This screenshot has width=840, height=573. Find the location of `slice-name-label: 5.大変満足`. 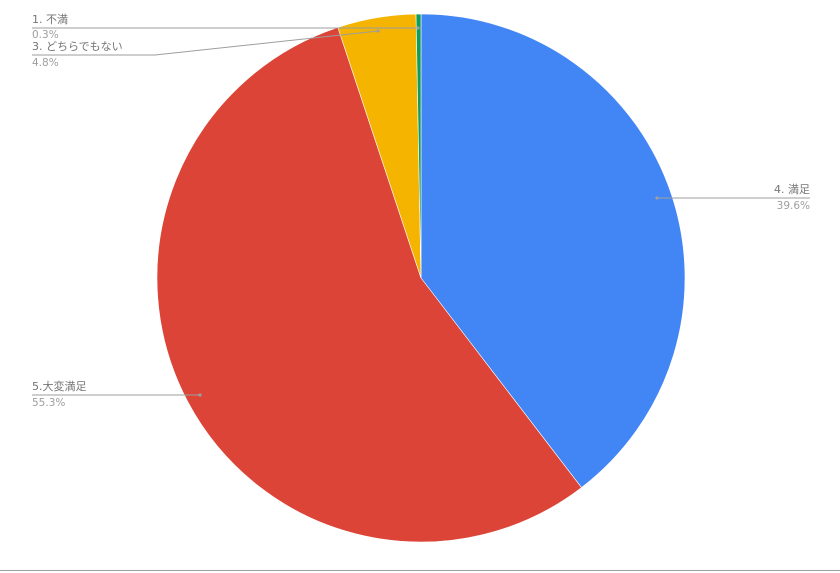

slice-name-label: 5.大変満足 is located at coordinates (59, 386).